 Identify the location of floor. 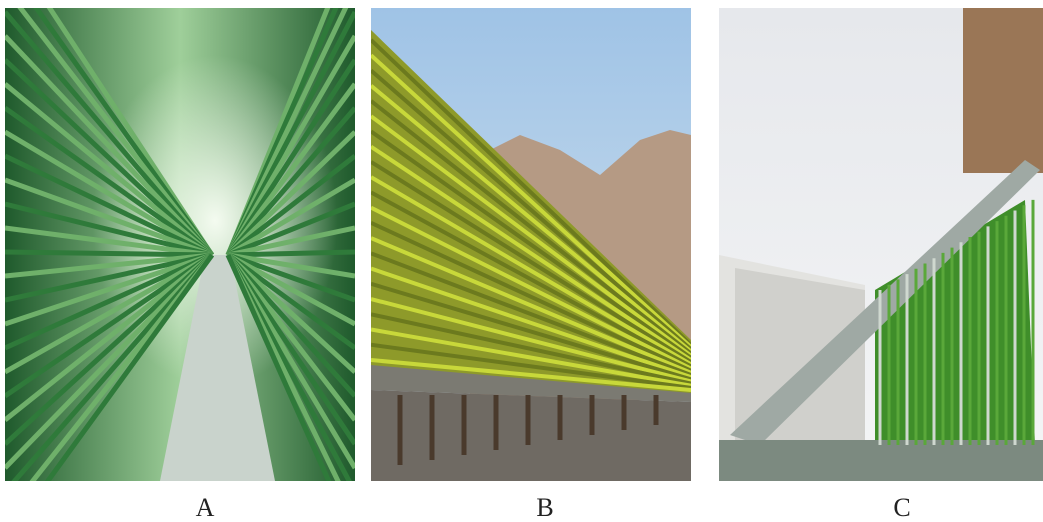
(217, 368).